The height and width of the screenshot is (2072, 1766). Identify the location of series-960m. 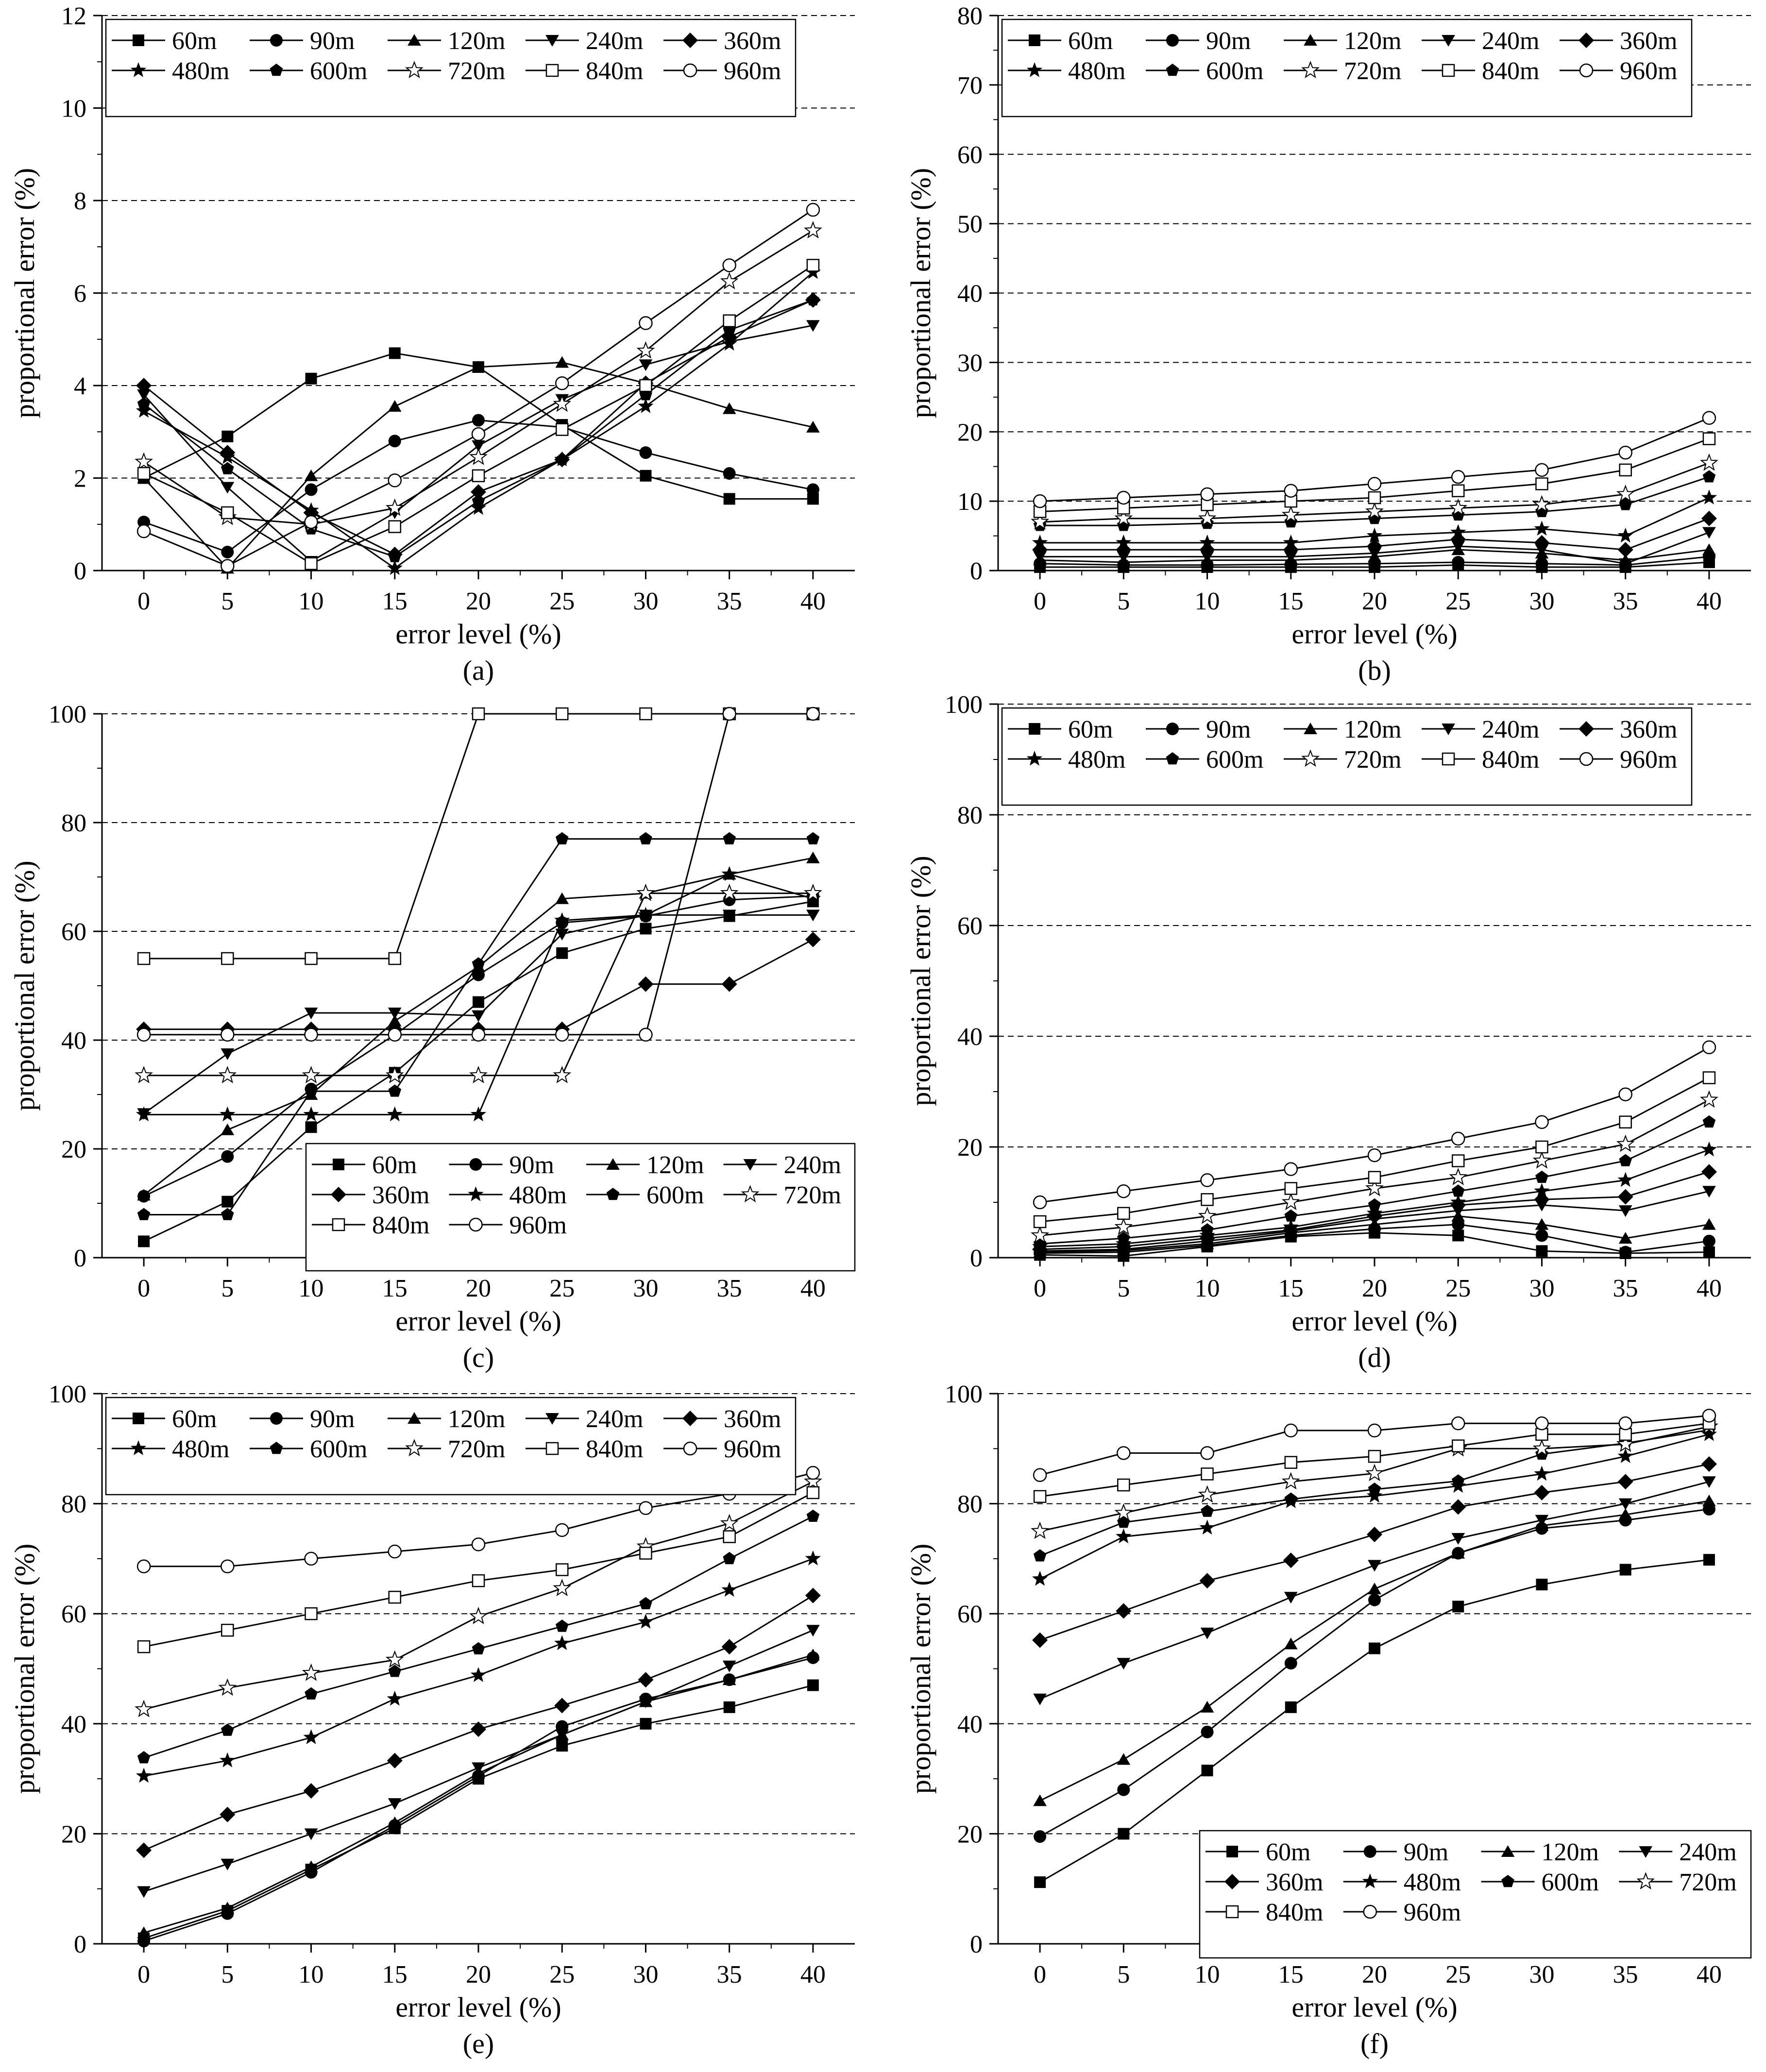
(478, 874).